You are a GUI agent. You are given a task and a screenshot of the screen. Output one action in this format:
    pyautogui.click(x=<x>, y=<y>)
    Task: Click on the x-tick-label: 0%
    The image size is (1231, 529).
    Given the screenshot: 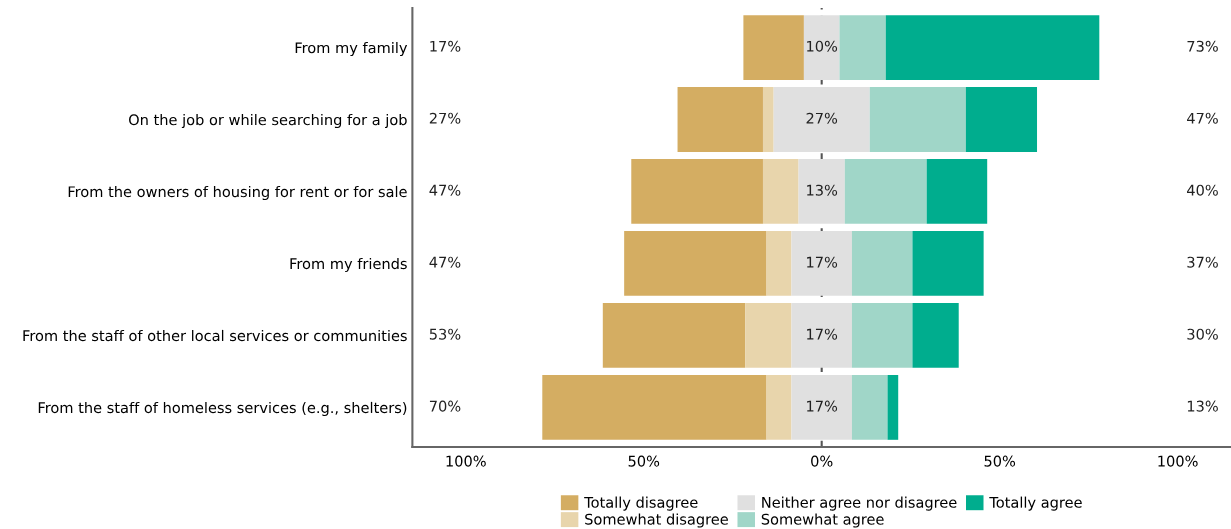 What is the action you would take?
    pyautogui.click(x=822, y=461)
    